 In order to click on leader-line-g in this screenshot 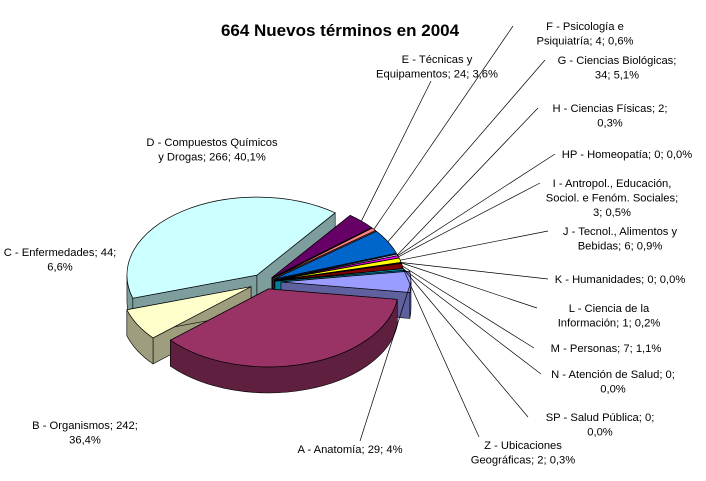, I will do `click(466, 151)`.